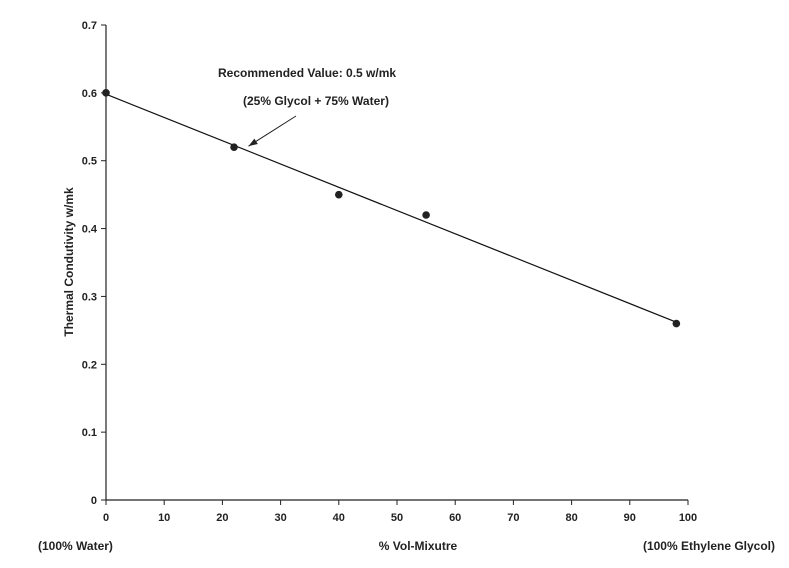 The image size is (789, 568). What do you see at coordinates (164, 518) in the screenshot?
I see `x-tick-label: 10` at bounding box center [164, 518].